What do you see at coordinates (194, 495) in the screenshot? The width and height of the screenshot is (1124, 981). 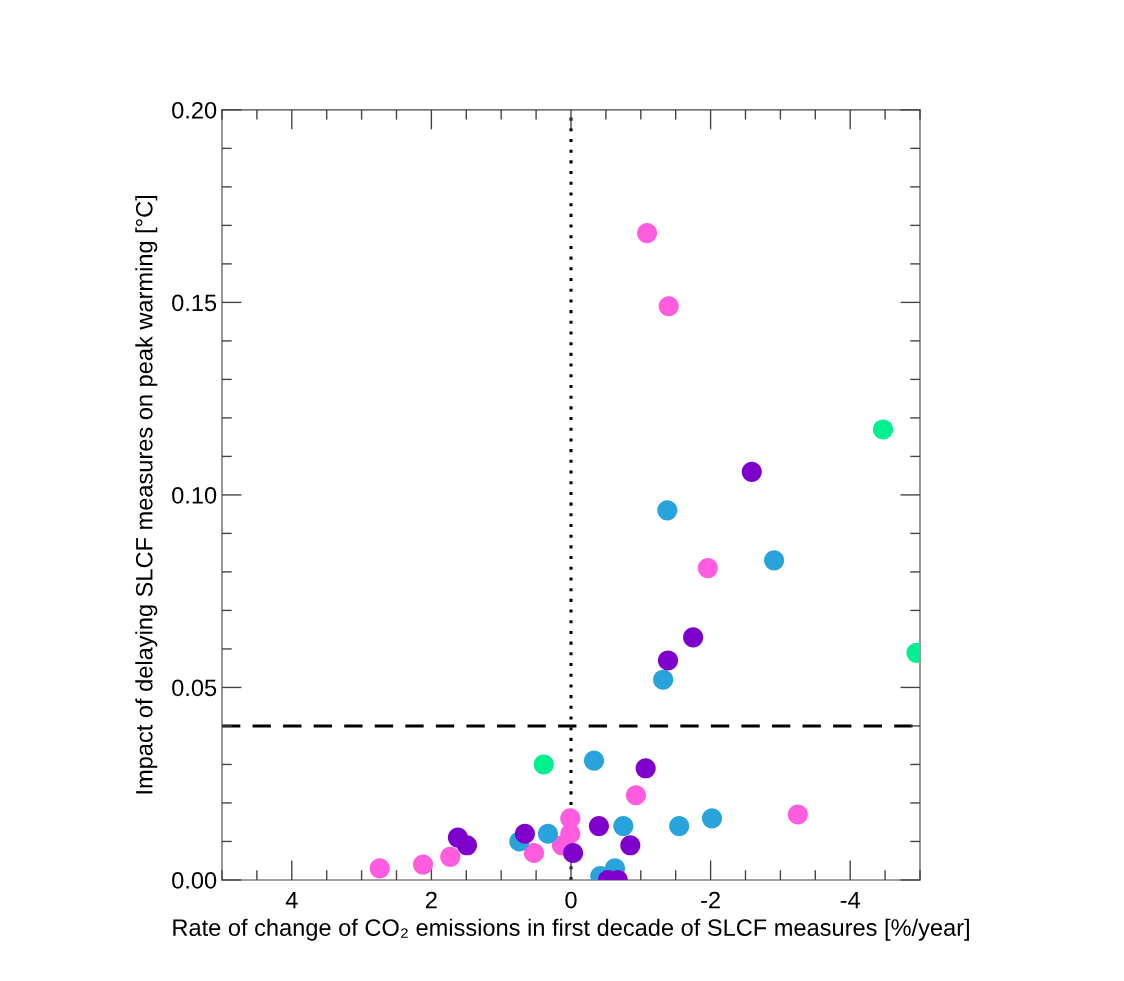 I see `y-tick-label: 0.10` at bounding box center [194, 495].